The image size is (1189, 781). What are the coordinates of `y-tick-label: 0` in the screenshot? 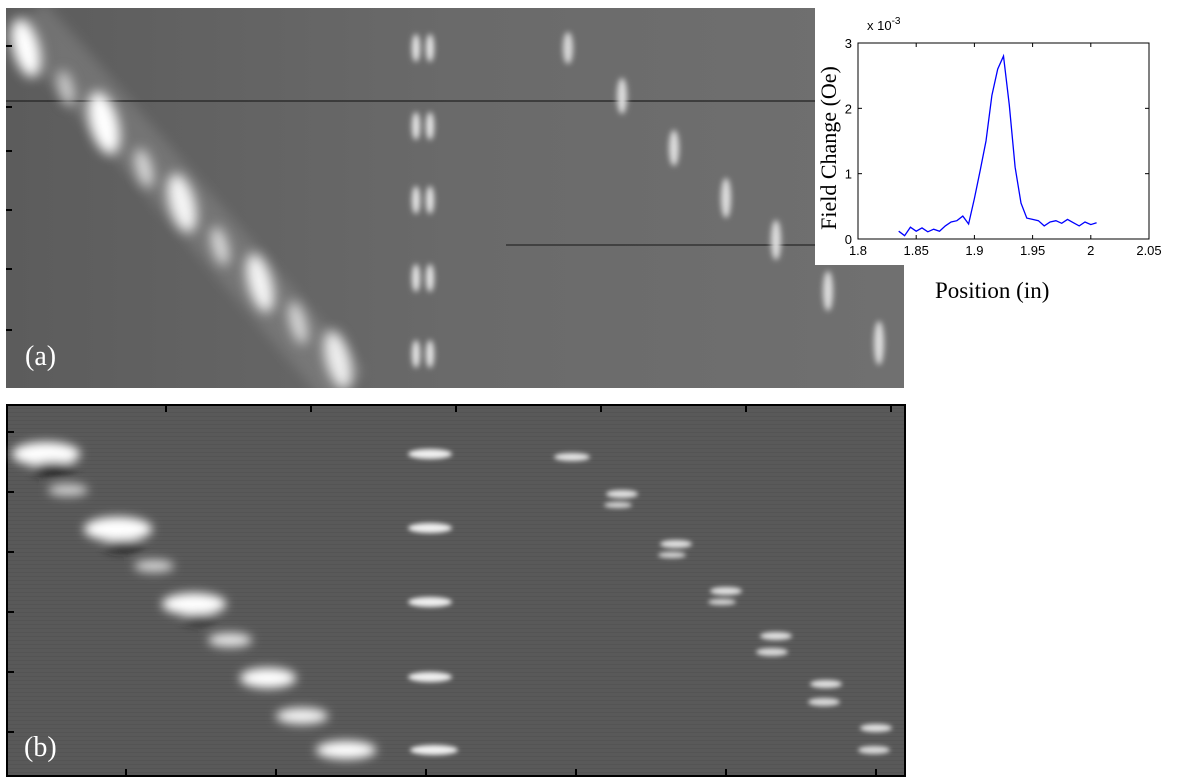 It's located at (848, 239).